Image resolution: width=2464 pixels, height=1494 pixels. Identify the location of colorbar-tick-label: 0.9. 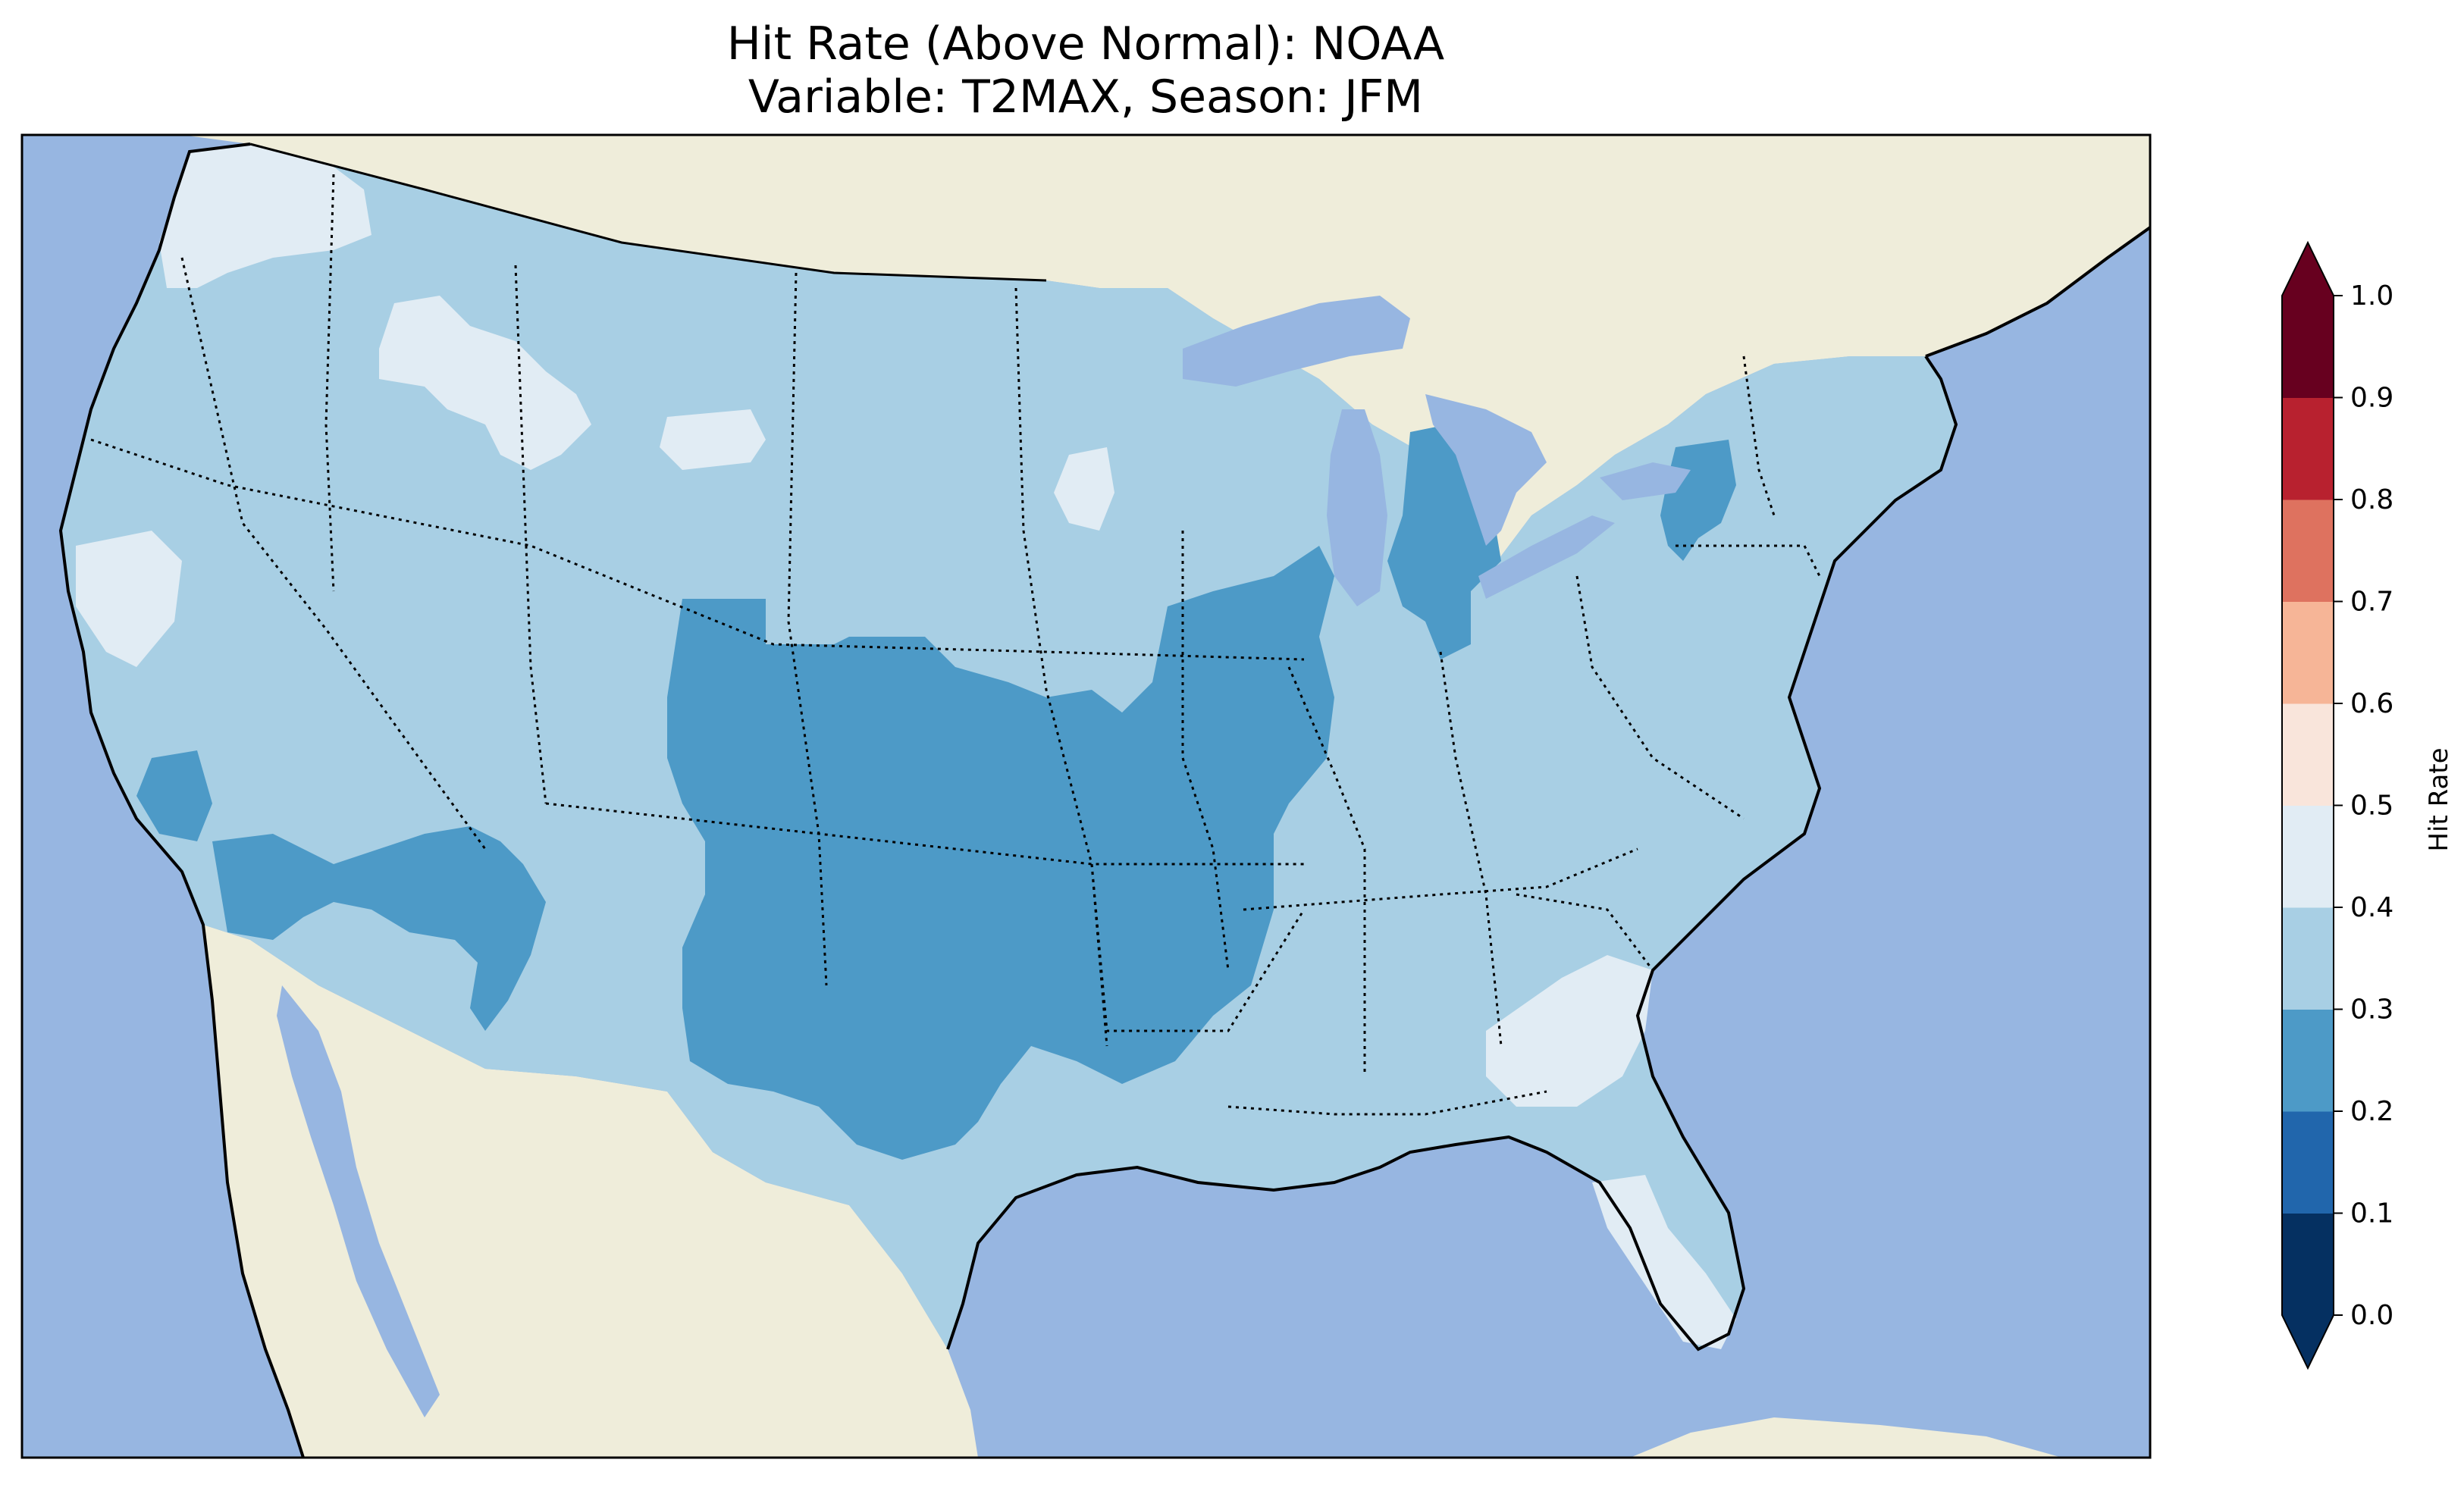
(2371, 398).